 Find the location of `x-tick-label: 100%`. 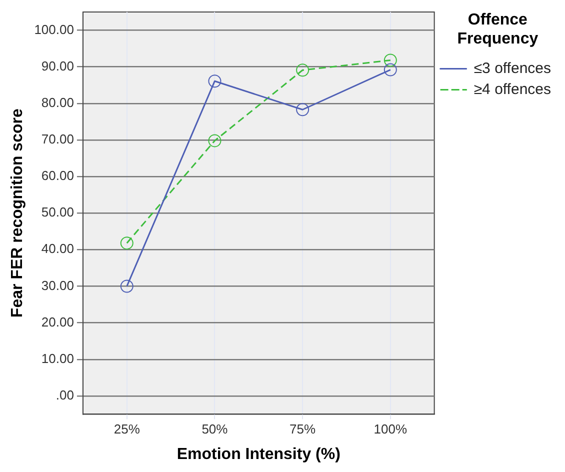

x-tick-label: 100% is located at coordinates (391, 429).